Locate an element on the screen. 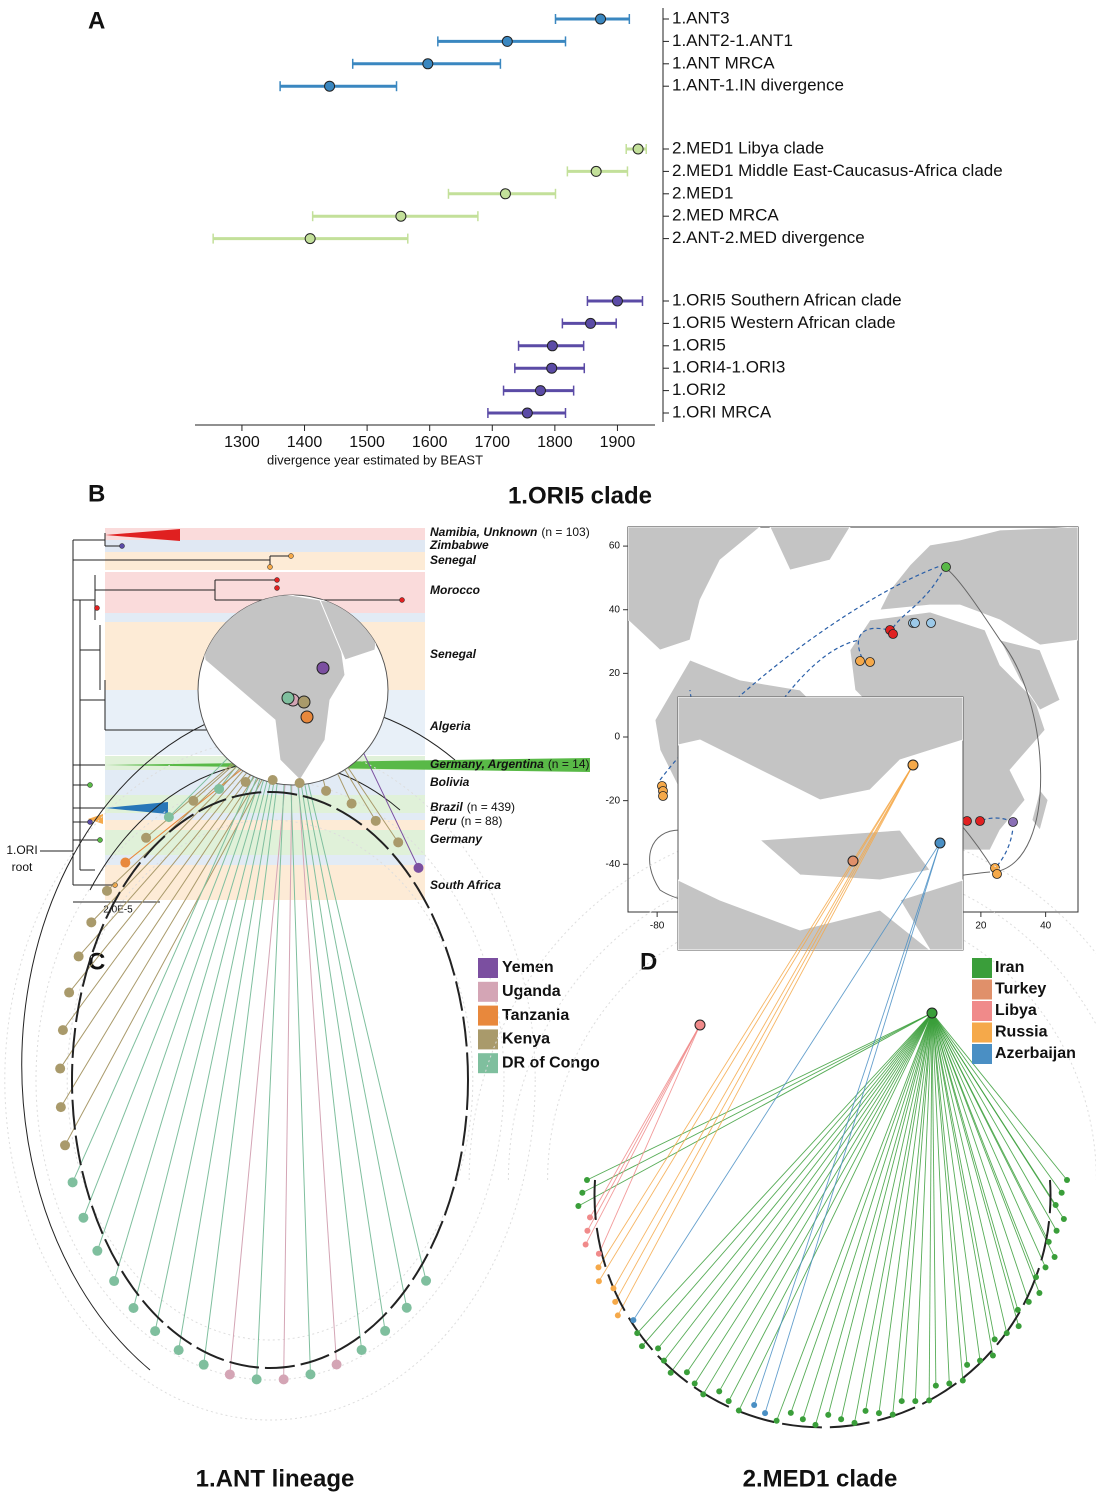 The height and width of the screenshot is (1499, 1096). tip-name: Peru is located at coordinates (443, 821).